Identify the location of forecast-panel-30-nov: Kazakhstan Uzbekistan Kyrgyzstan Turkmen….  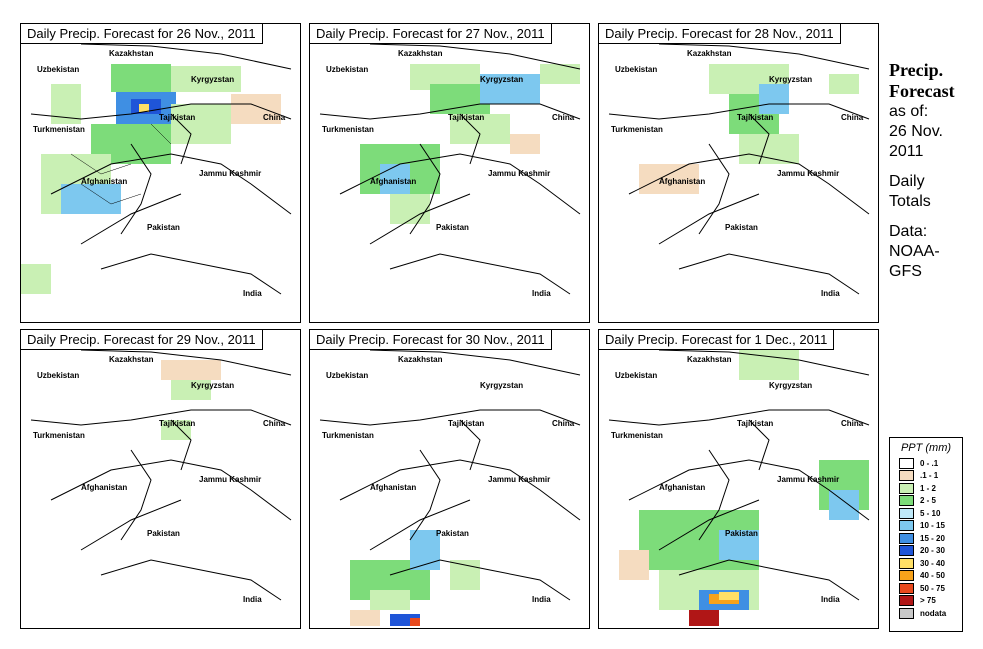
(449, 479).